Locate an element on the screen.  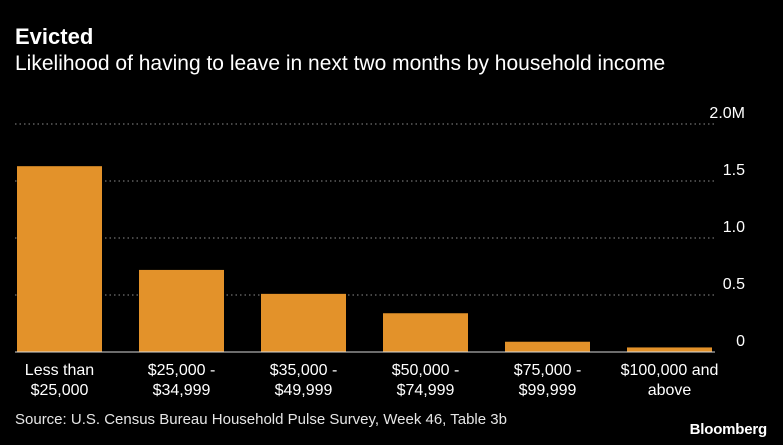
x-category-label: $35,000 -$49,999 is located at coordinates (304, 380).